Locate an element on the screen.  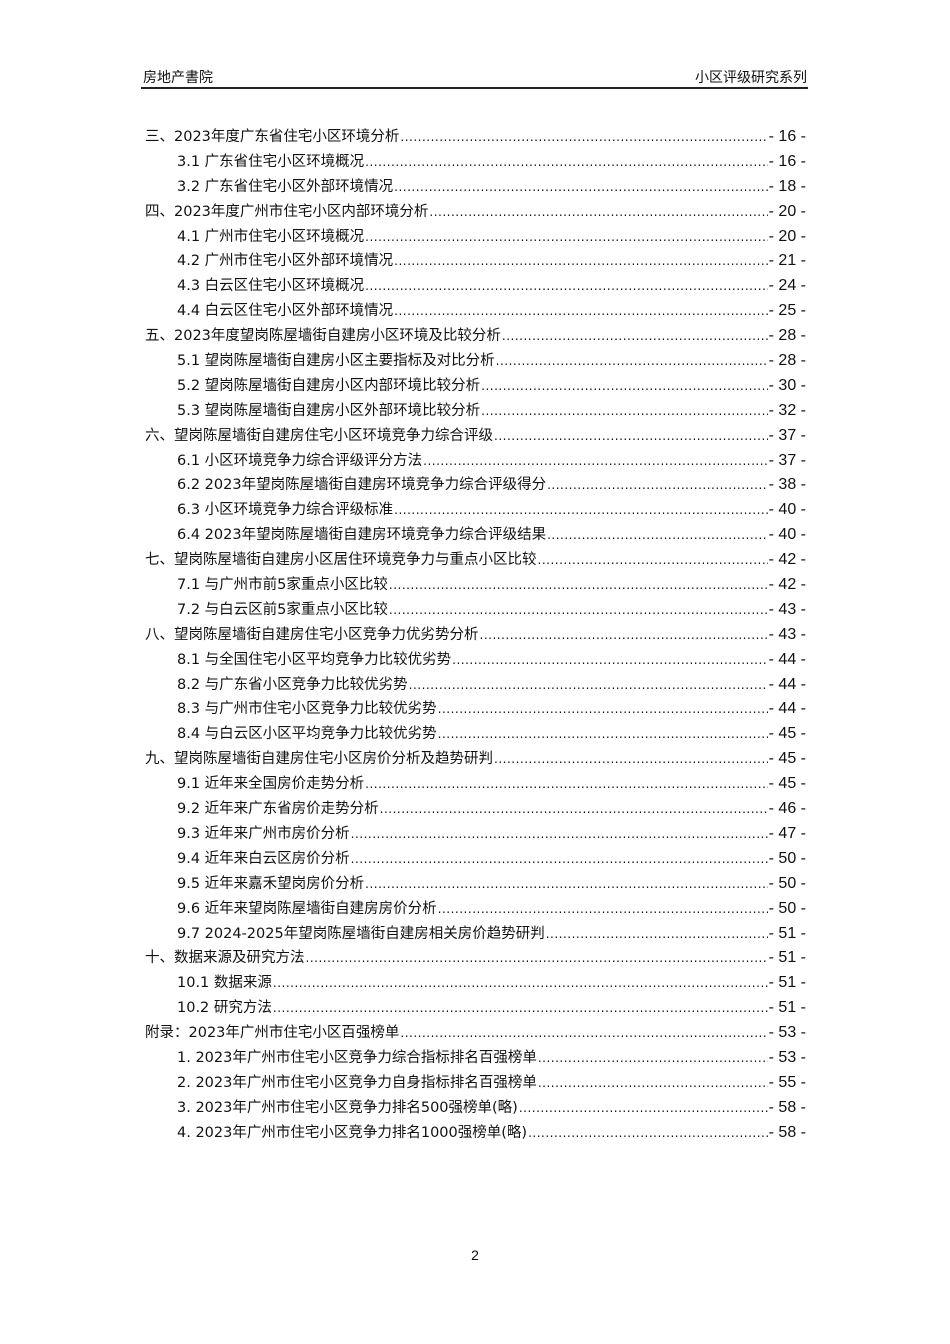
toc-entry-page: - 30 - is located at coordinates (787, 385).